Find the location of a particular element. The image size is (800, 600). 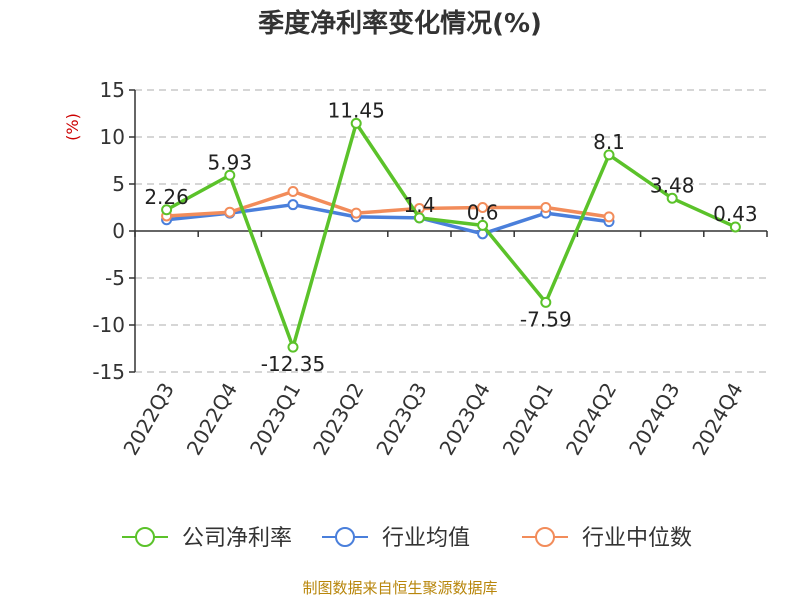

y-axis-label: (%) is located at coordinates (72, 127).